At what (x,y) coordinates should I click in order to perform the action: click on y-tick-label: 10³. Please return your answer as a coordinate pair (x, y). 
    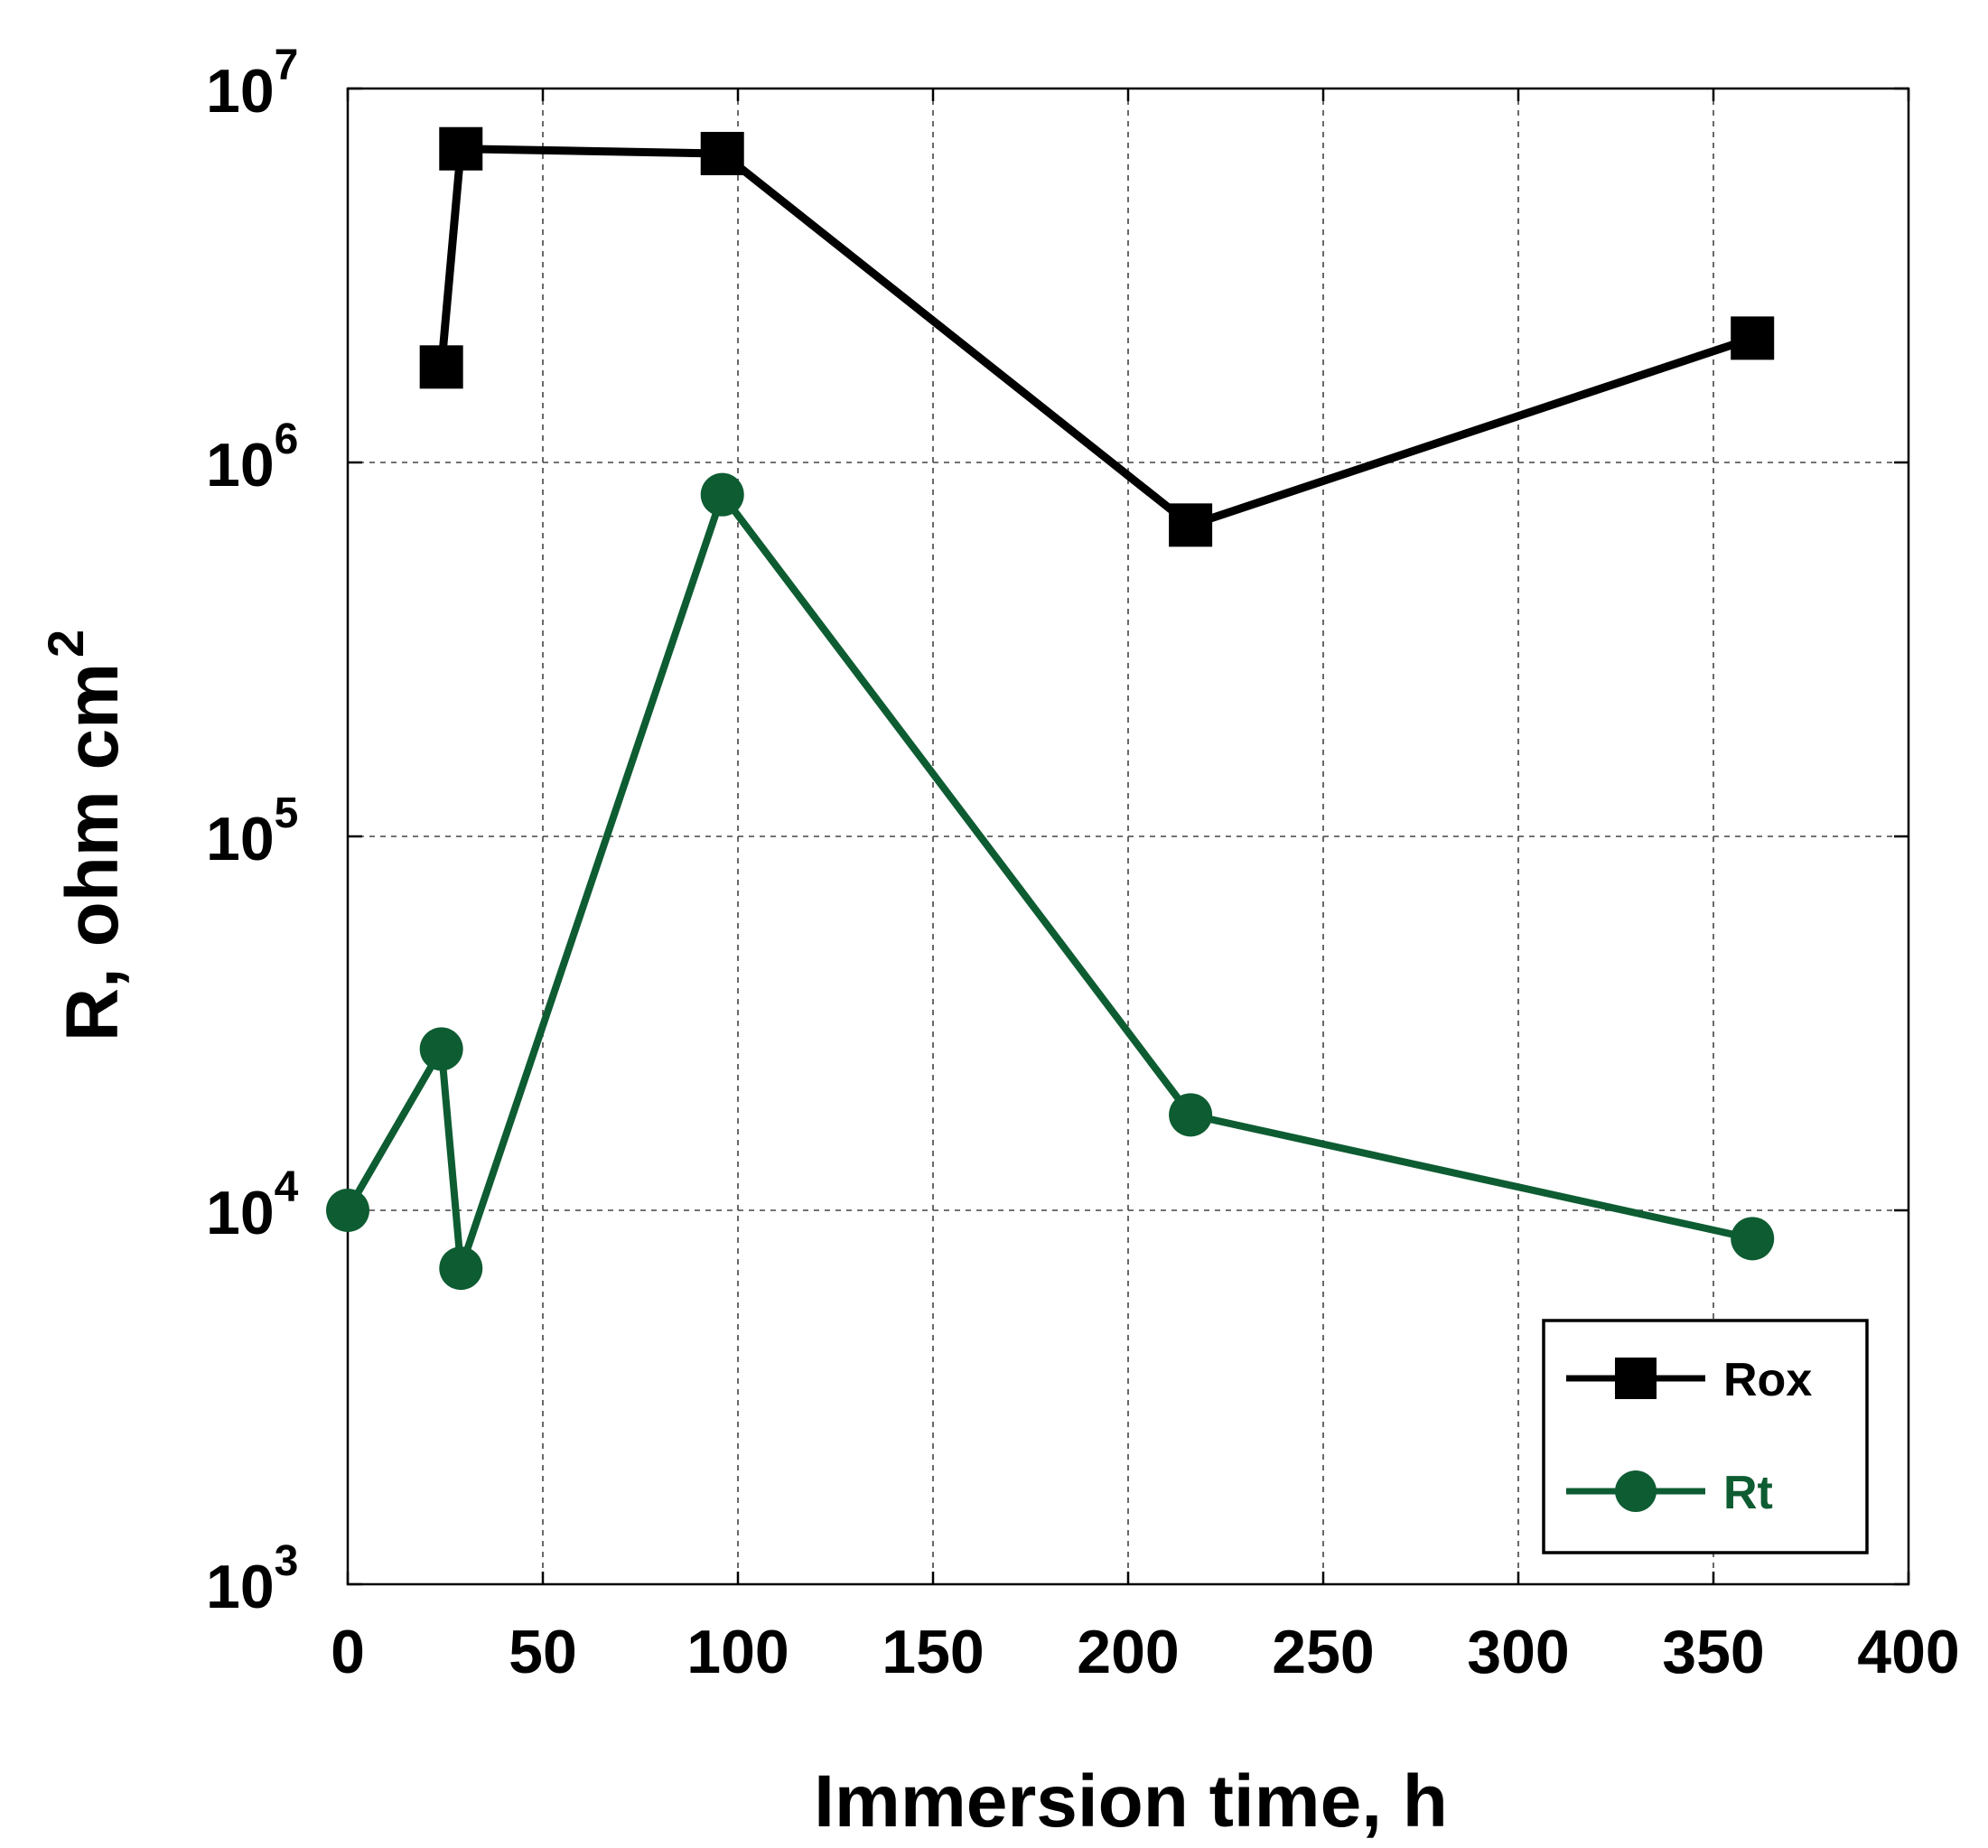
    Looking at the image, I should click on (252, 1579).